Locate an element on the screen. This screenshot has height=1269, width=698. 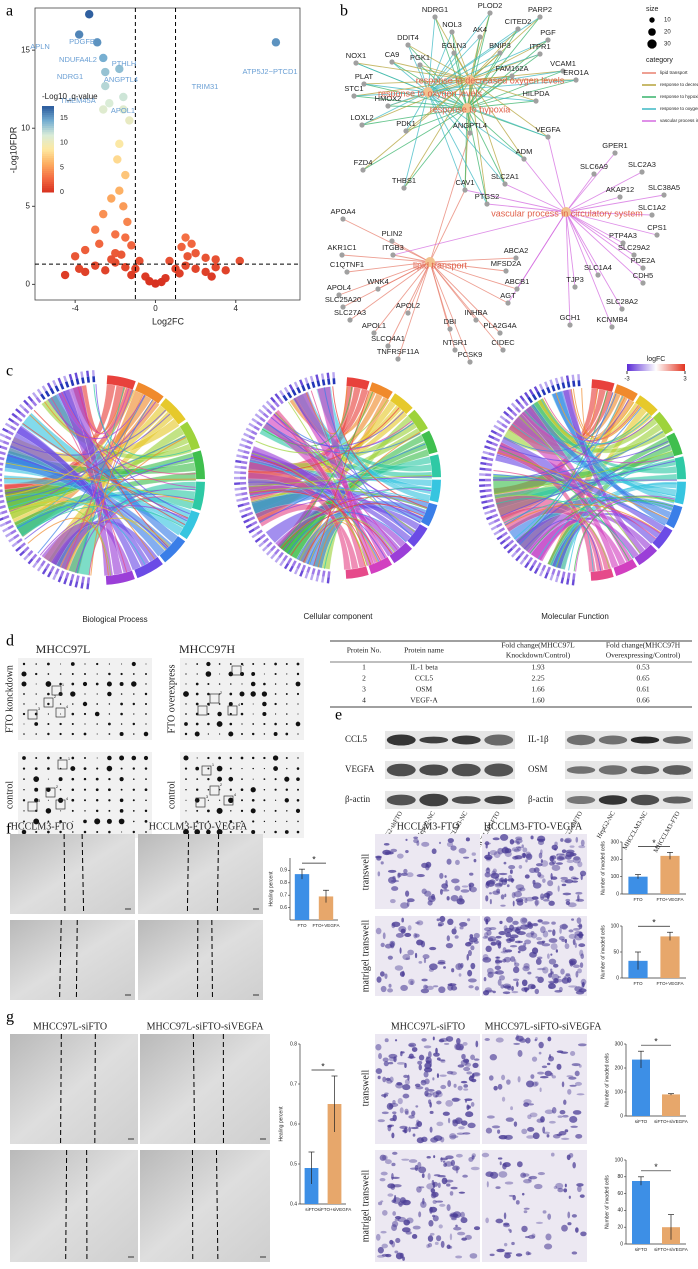
x-tick-label: FTO is located at coordinates (638, 899).